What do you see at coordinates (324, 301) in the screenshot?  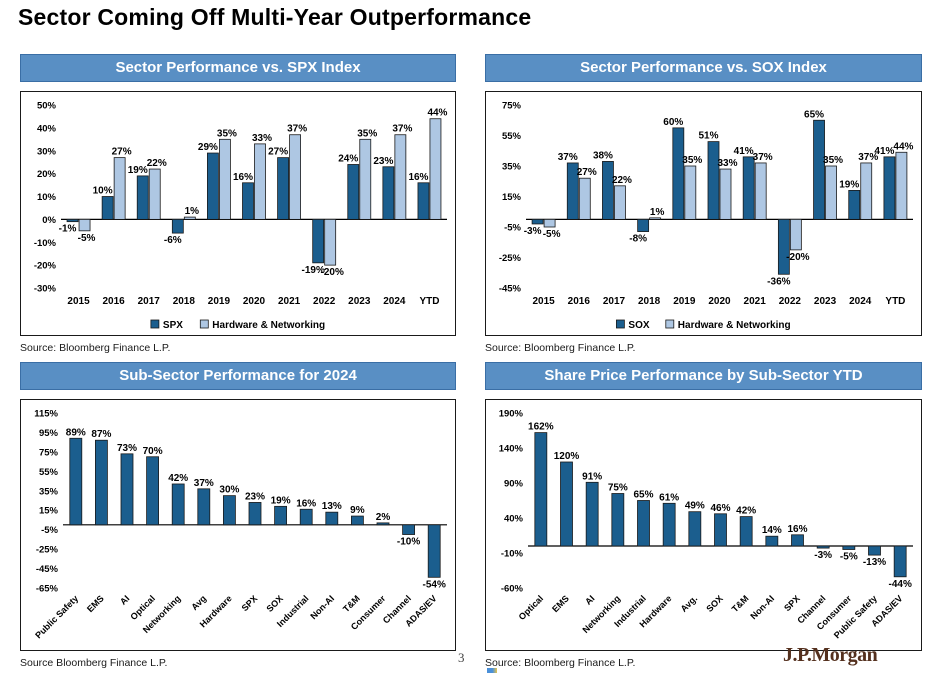 I see `svg-text: 2022` at bounding box center [324, 301].